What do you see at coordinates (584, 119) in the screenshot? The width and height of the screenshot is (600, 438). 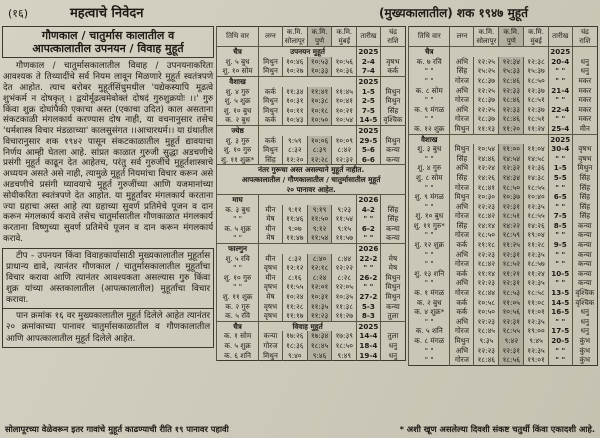 I see `chandra-rashi-cell: मकर` at bounding box center [584, 119].